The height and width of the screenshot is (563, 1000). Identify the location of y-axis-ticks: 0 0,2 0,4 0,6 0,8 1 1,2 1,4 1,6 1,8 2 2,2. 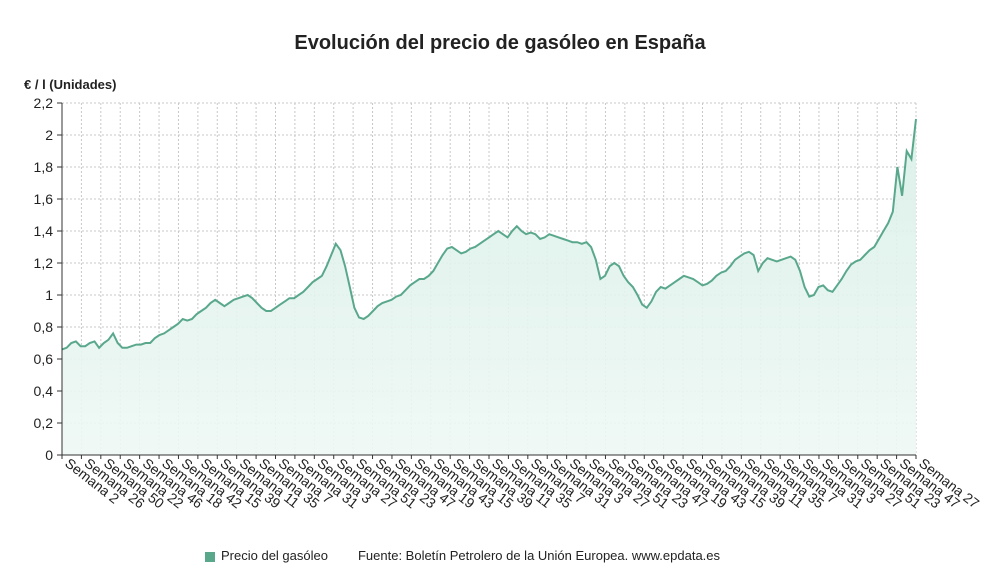
(48, 279).